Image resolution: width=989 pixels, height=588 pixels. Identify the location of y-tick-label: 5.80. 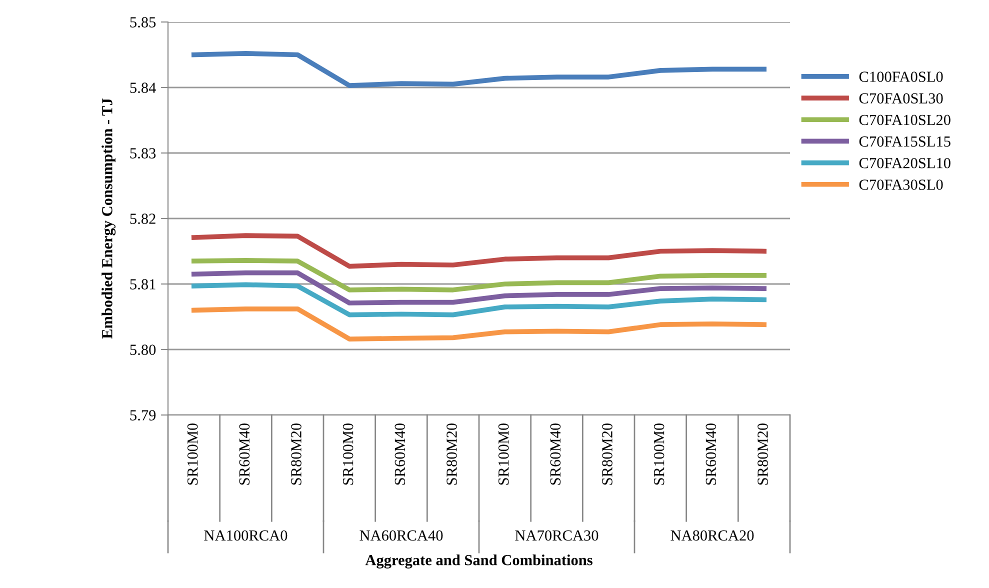
(143, 350).